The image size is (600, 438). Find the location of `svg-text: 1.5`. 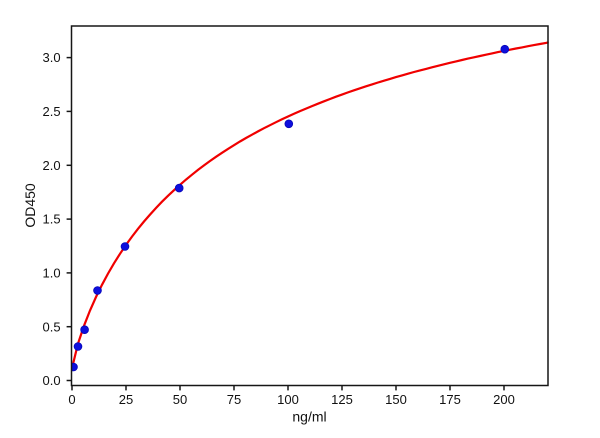

svg-text: 1.5 is located at coordinates (52, 219).